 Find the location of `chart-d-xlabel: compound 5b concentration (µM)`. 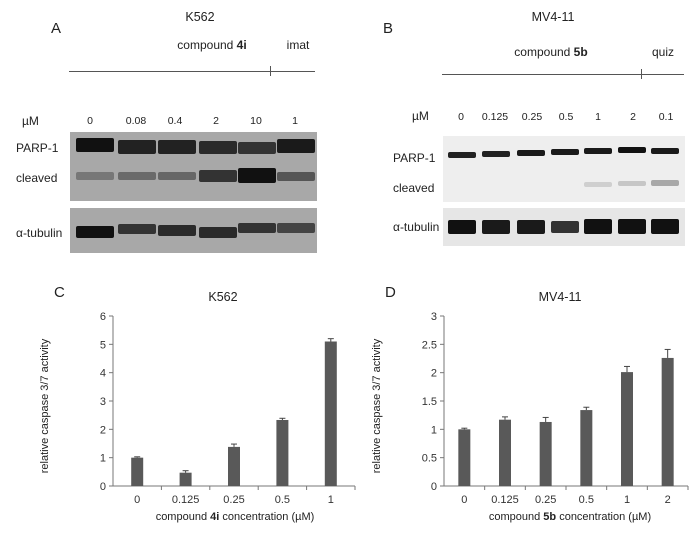

chart-d-xlabel: compound 5b concentration (µM) is located at coordinates (569, 517).